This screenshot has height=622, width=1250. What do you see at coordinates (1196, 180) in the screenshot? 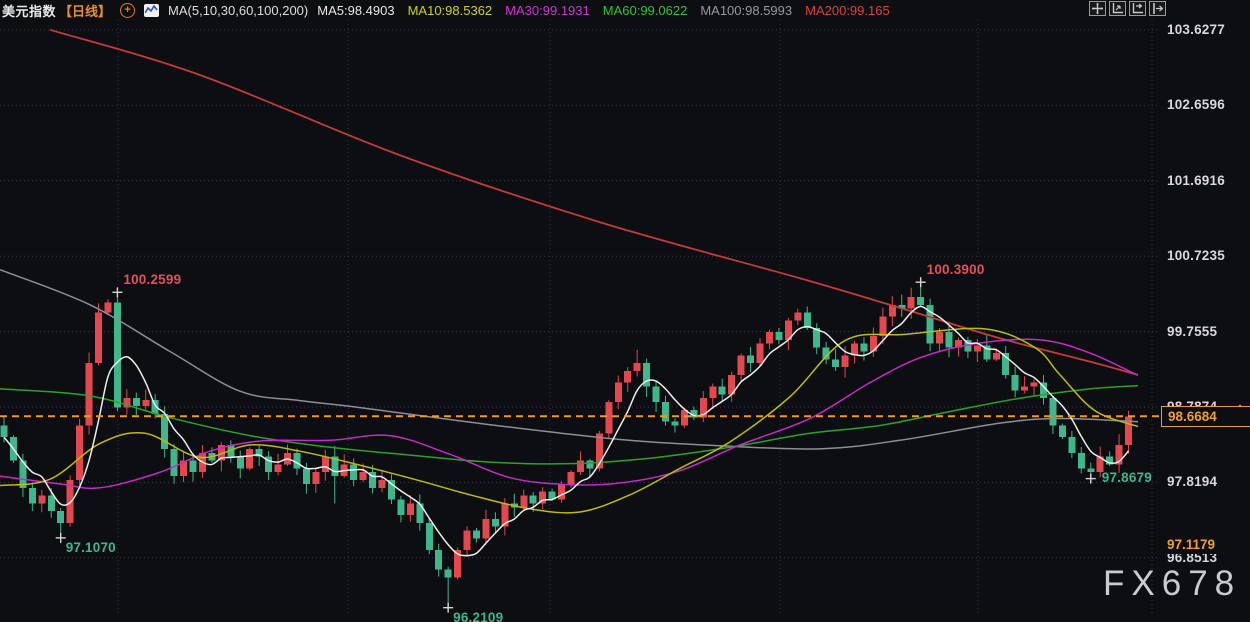
I see `axis-price-label: 101.6916` at bounding box center [1196, 180].